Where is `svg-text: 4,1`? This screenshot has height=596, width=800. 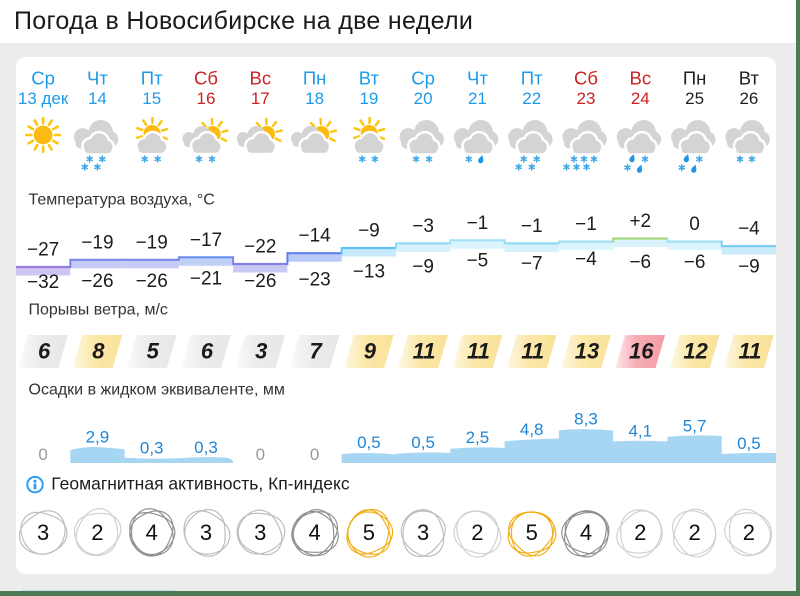
svg-text: 4,1 is located at coordinates (640, 431).